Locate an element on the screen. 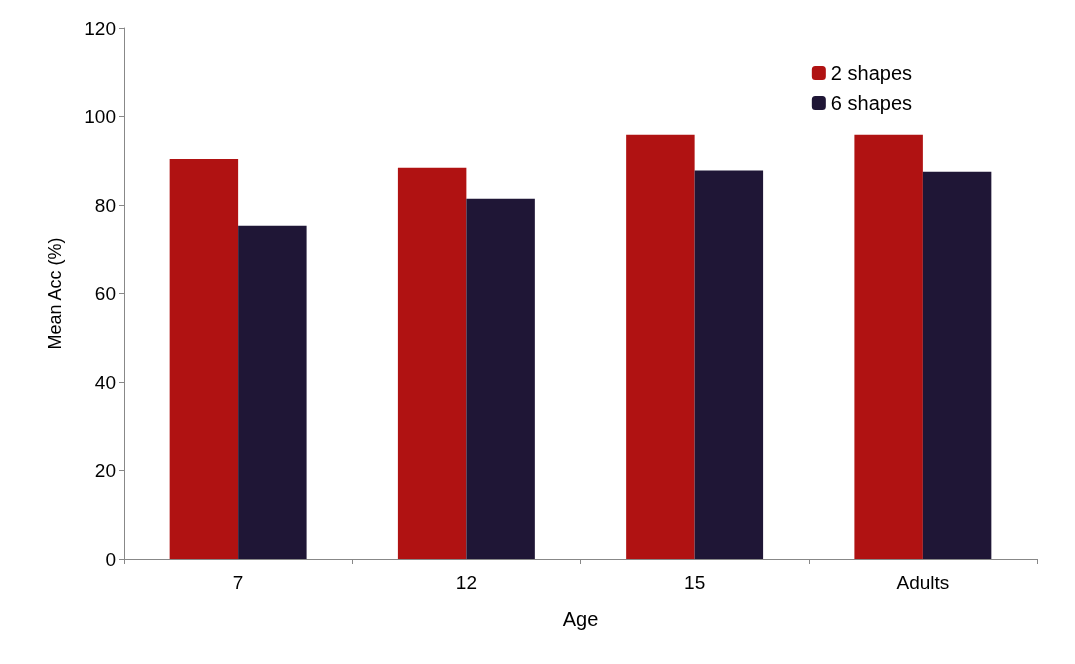 This screenshot has height=664, width=1075. y-tick-label: 120 is located at coordinates (100, 28).